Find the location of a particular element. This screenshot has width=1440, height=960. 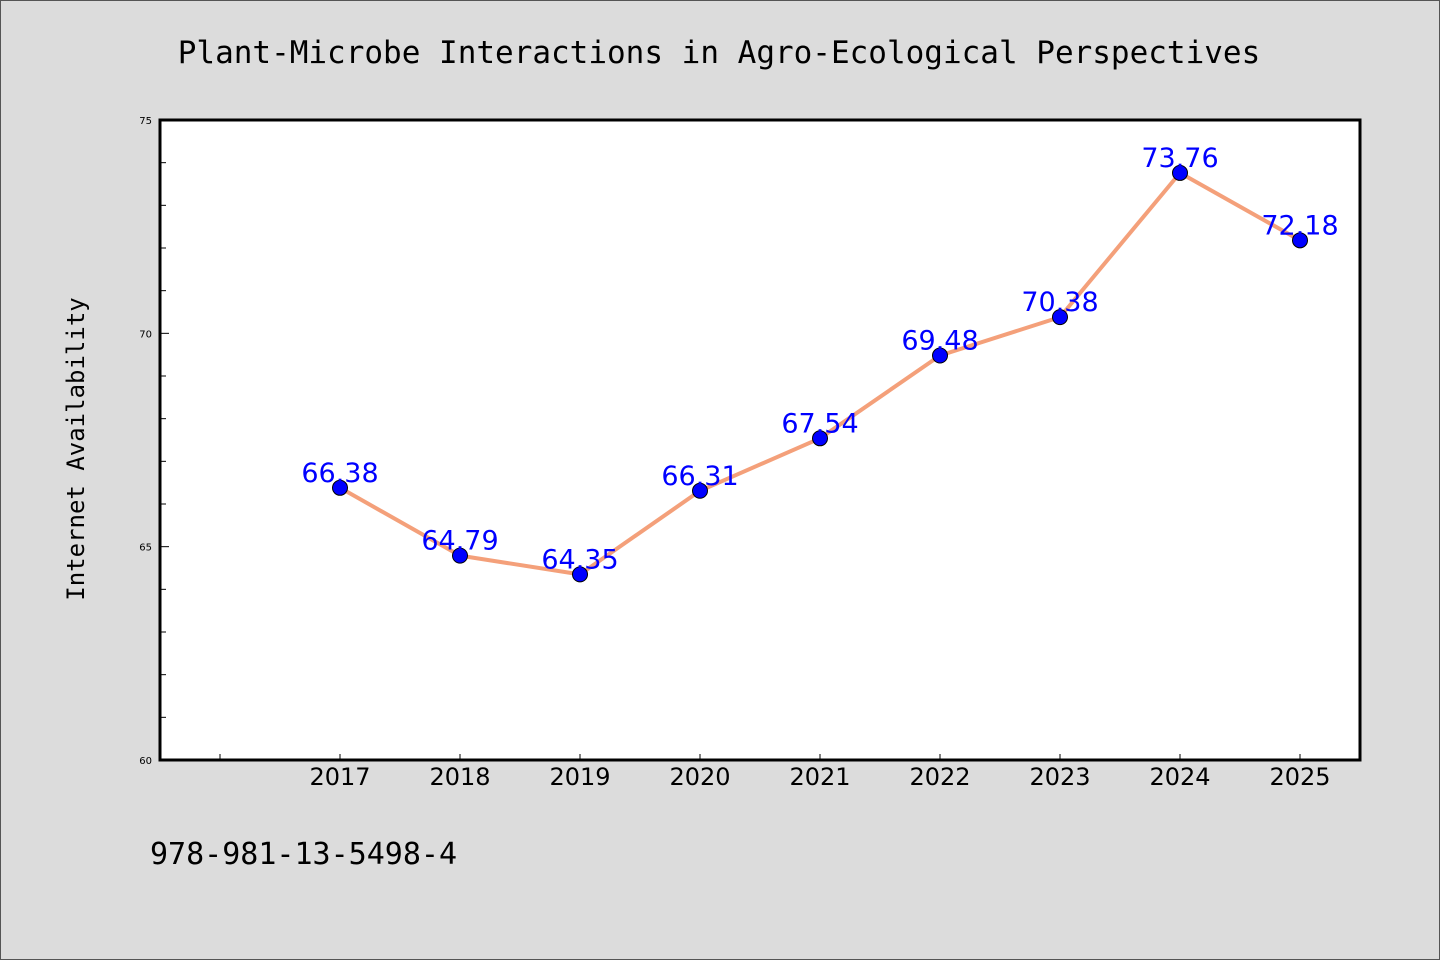

y-axis-label: Internet Availability is located at coordinates (76, 448).